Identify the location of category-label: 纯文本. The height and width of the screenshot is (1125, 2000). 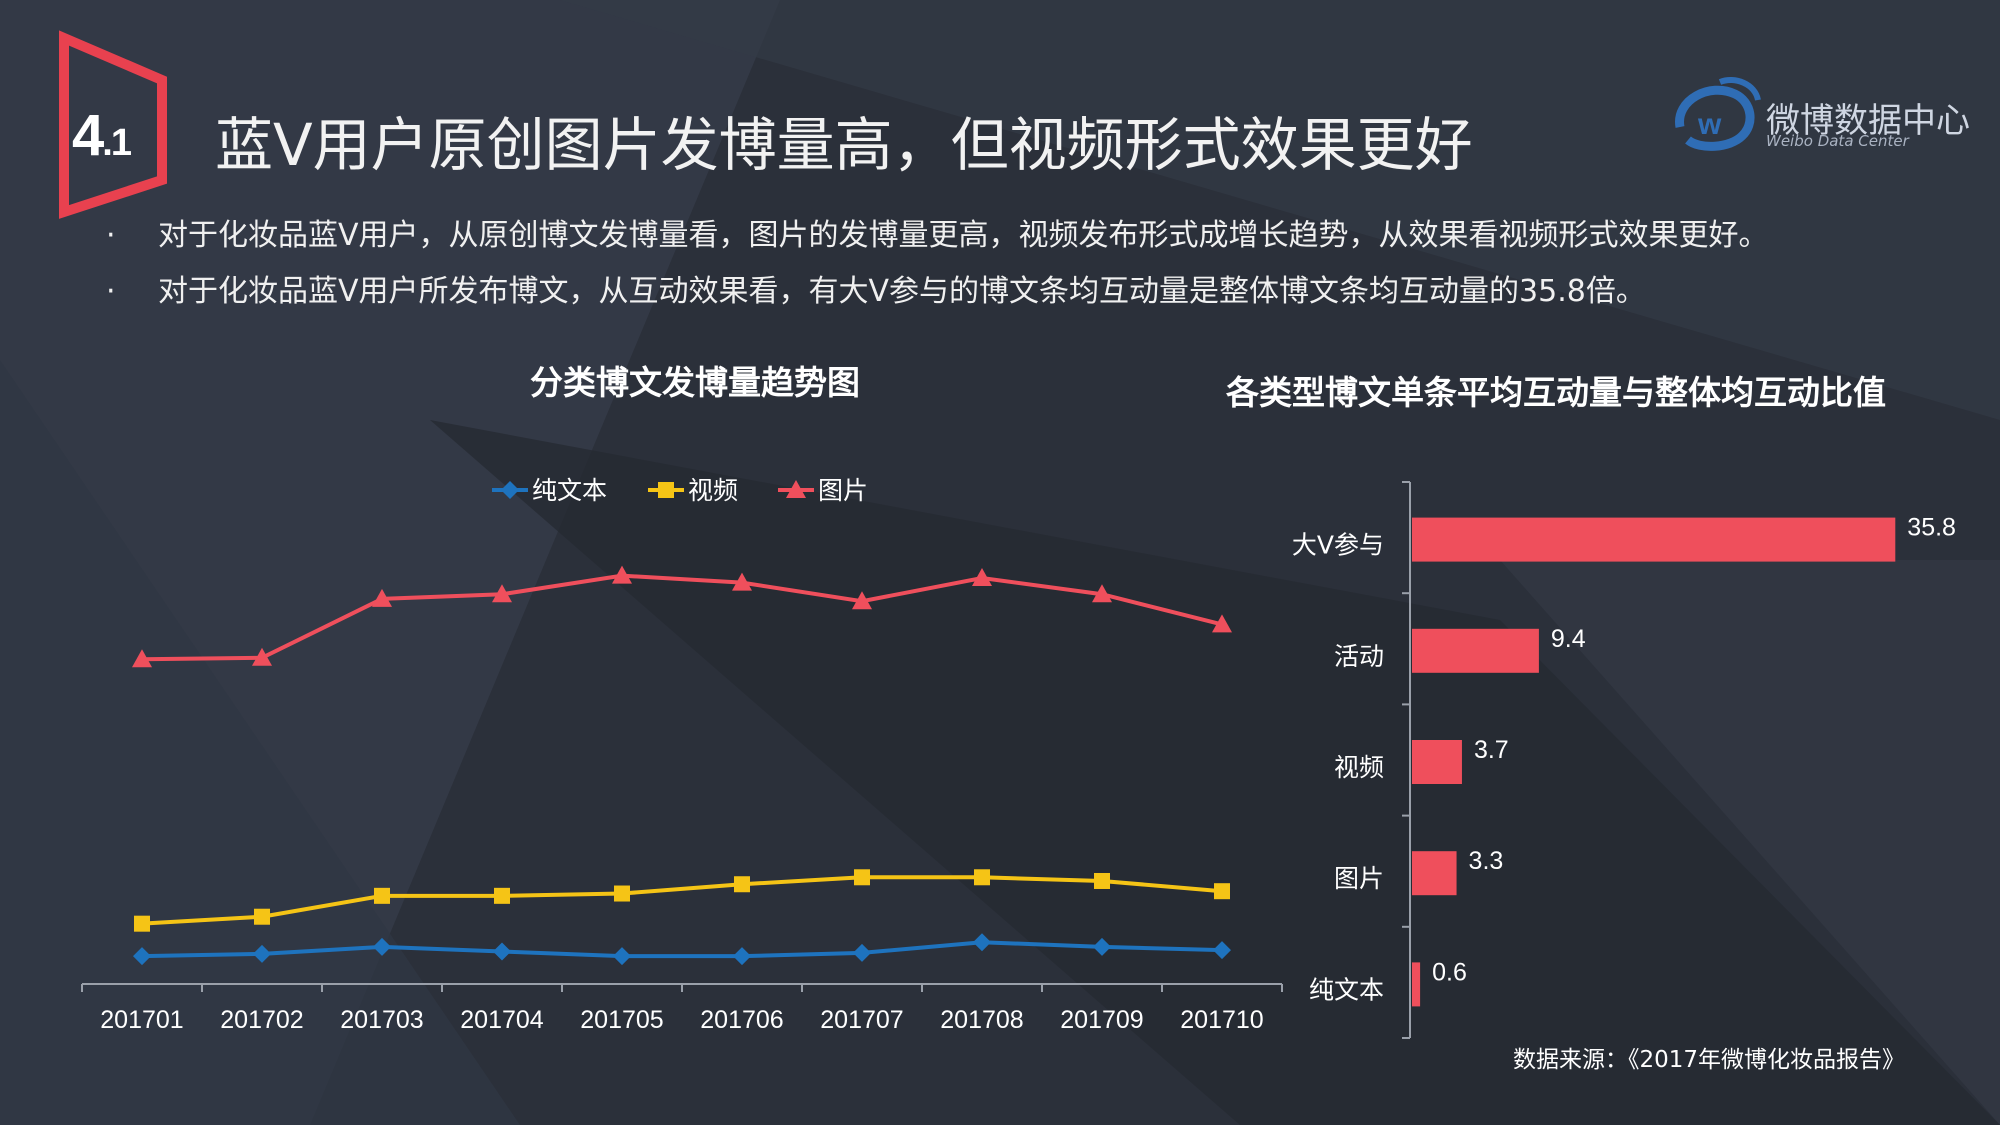
(1346, 989).